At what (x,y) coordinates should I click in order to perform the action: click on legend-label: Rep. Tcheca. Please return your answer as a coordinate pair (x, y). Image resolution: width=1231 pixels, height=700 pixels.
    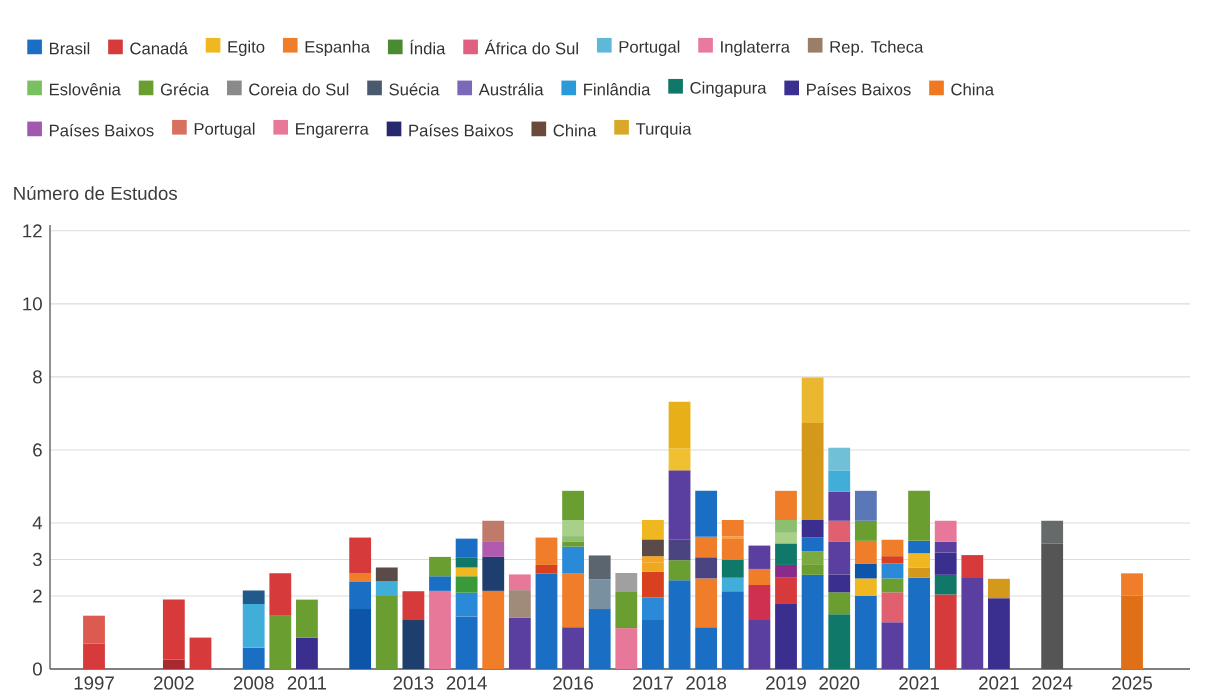
    Looking at the image, I should click on (877, 48).